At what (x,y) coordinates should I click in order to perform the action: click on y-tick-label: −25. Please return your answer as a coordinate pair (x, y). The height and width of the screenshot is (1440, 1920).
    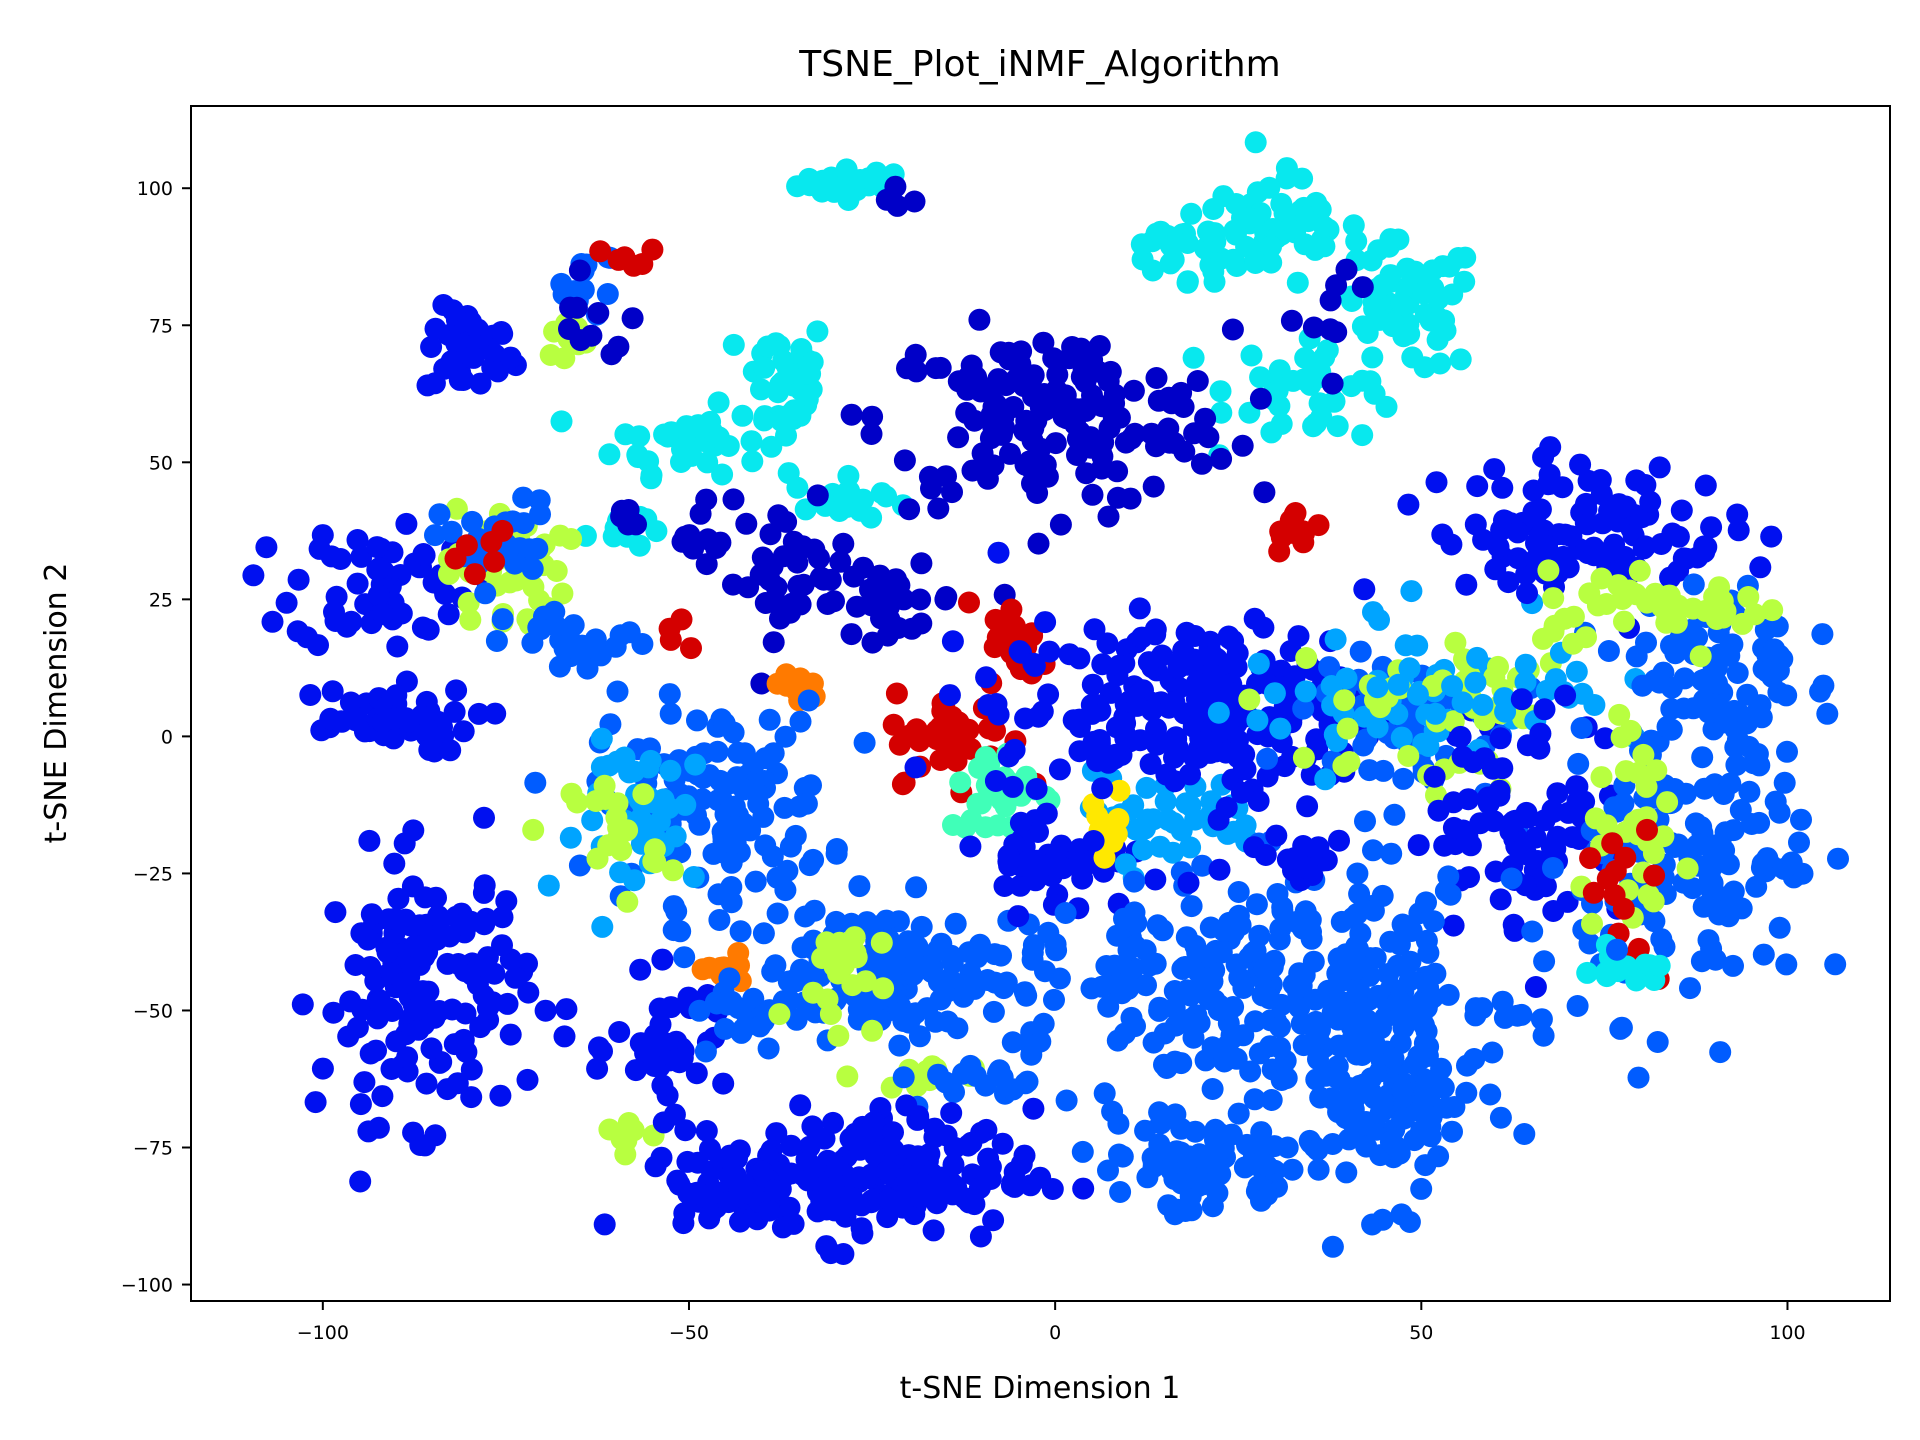
    Looking at the image, I should click on (153, 874).